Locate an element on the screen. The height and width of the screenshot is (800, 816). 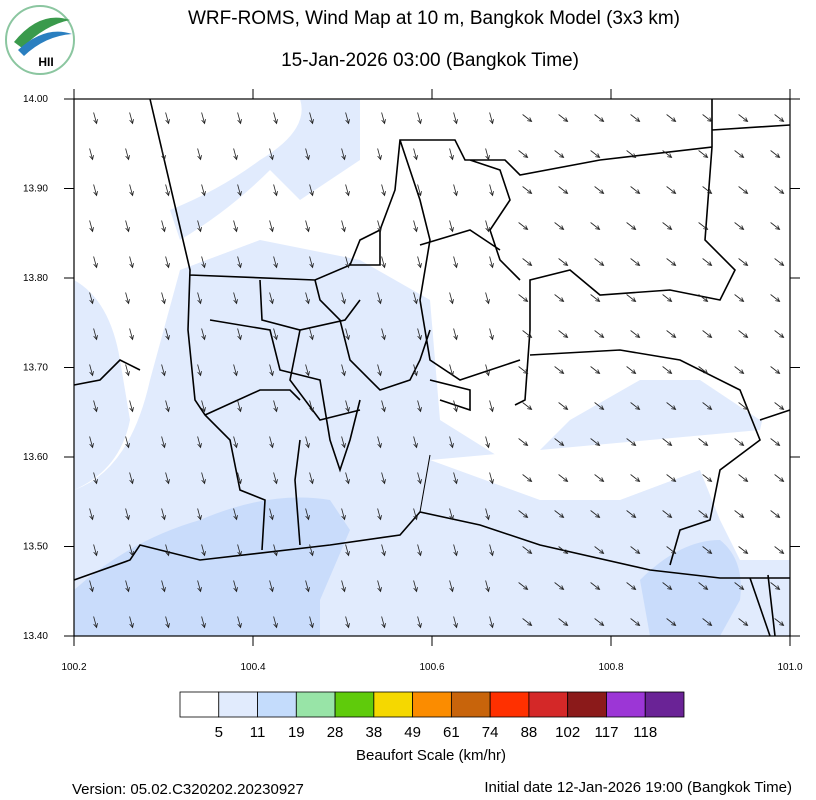
logo-leaf is located at coordinates (42, 32).